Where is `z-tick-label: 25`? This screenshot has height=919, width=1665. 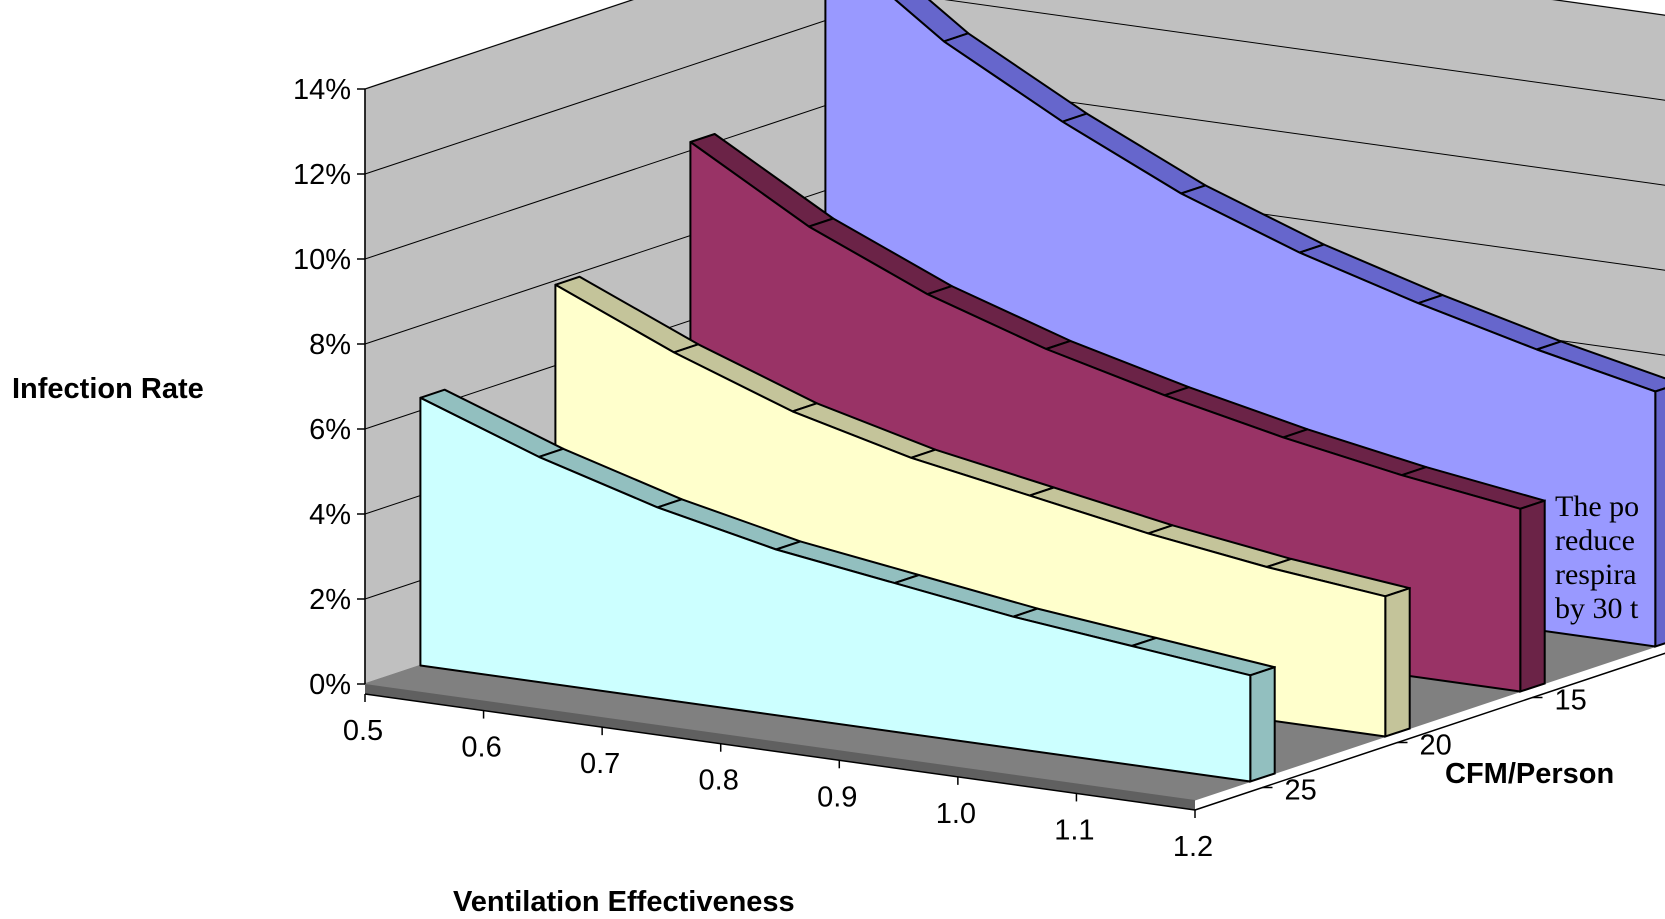 z-tick-label: 25 is located at coordinates (1301, 791).